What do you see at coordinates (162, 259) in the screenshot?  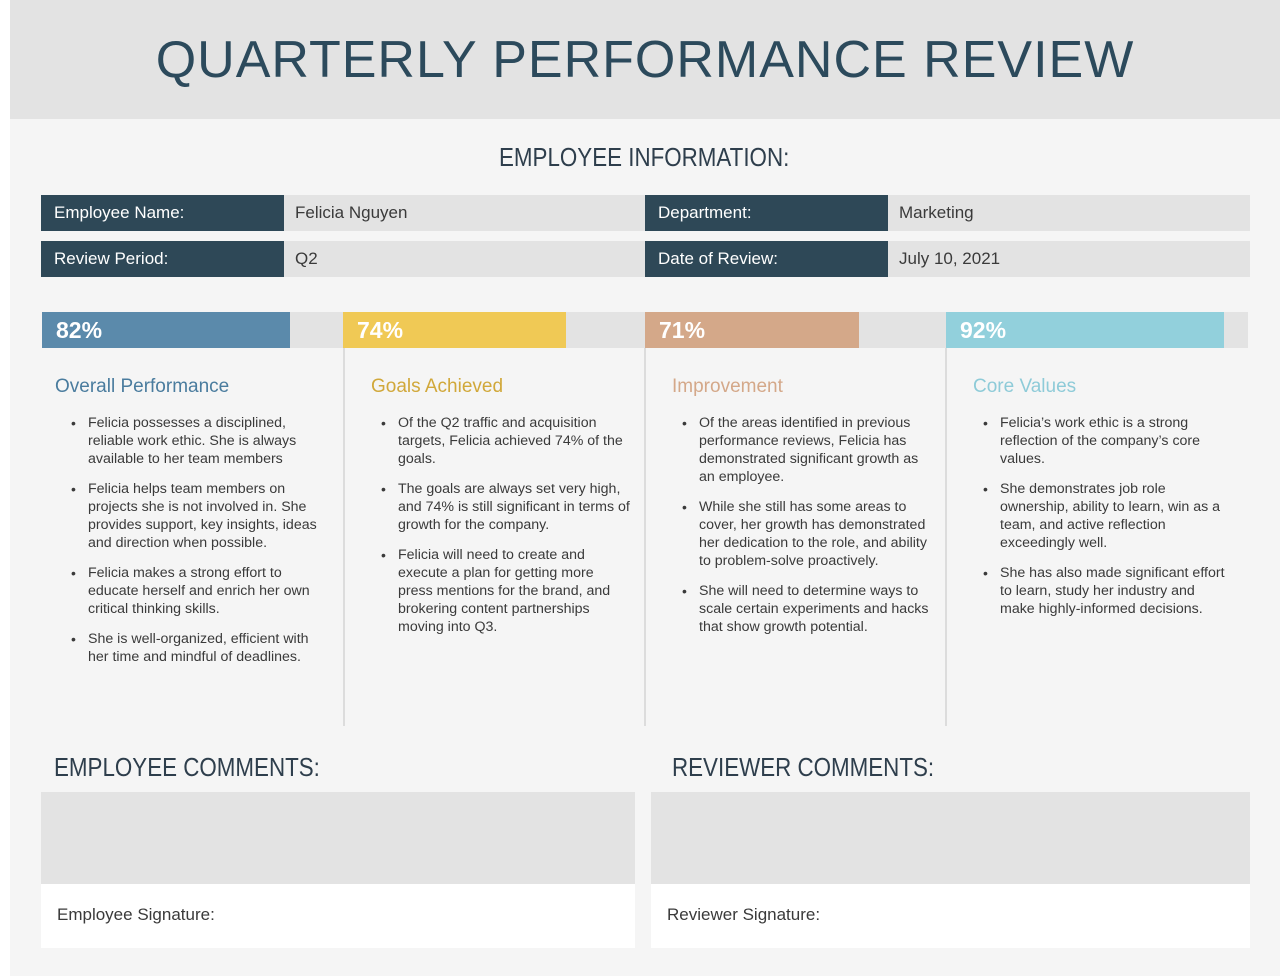 I see `review-period-label: Review Period:` at bounding box center [162, 259].